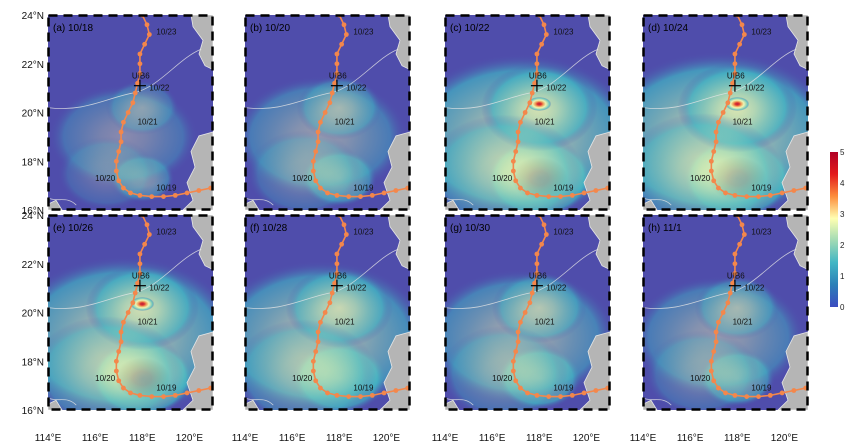  What do you see at coordinates (130, 112) in the screenshot?
I see `map-panel: 10/23 10/22 10/21 10/20 10/19 UIB6 (a) 10/18` at bounding box center [130, 112].